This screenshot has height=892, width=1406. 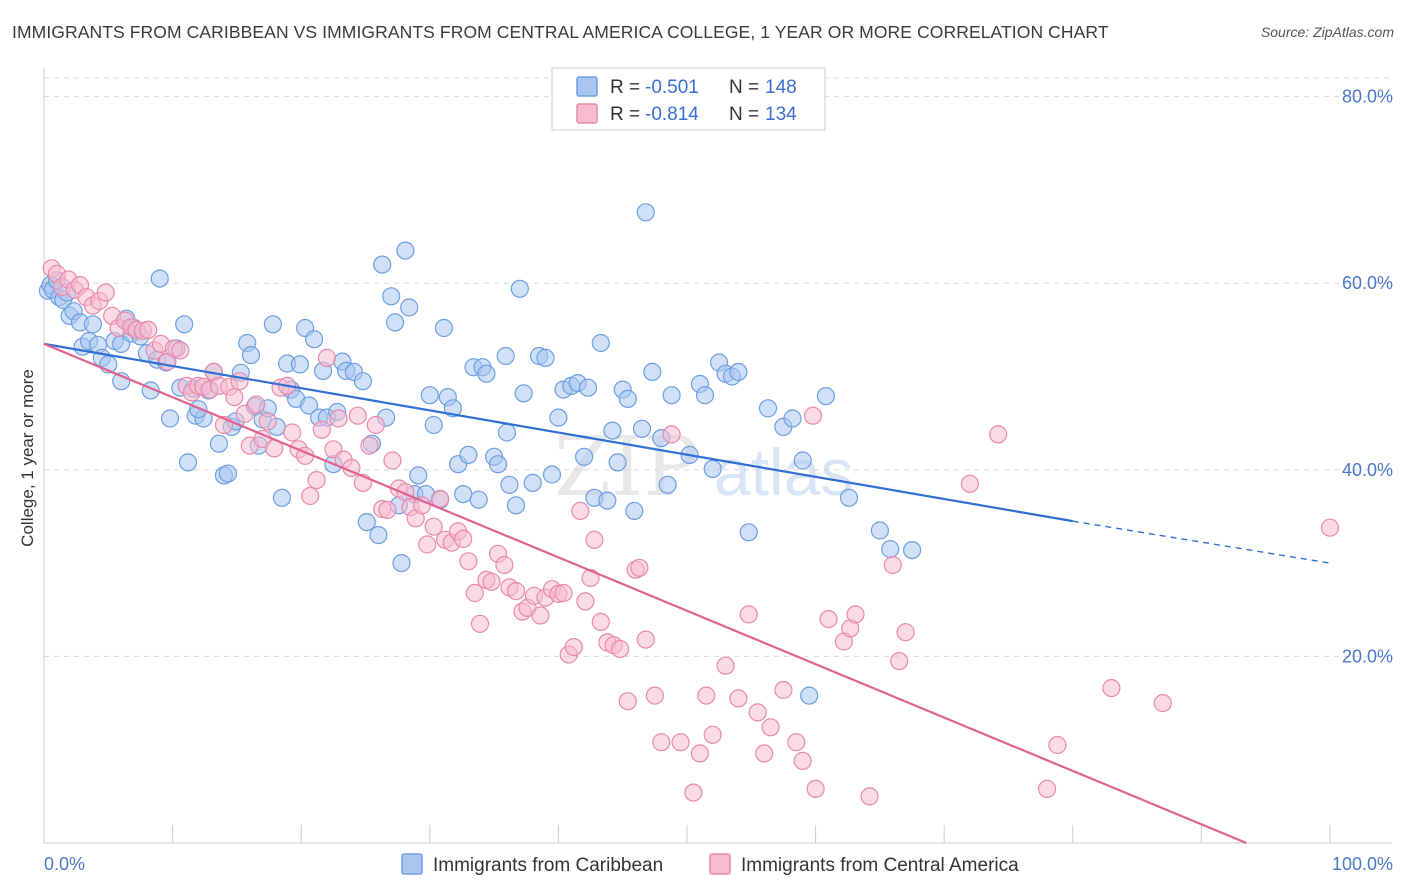 I want to click on legend-label-central-america: Immigrants from Central America, so click(x=880, y=865).